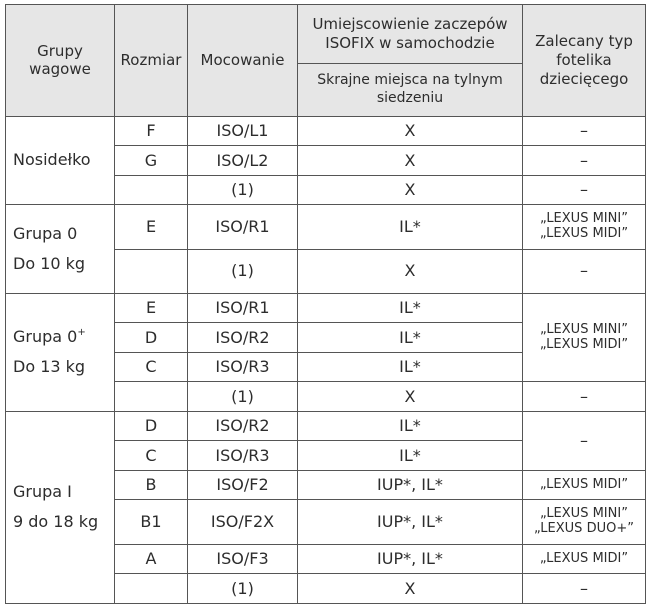 This screenshot has width=656, height=608. Describe the element at coordinates (42, 492) in the screenshot. I see `group-1-name: Grupa I` at that location.